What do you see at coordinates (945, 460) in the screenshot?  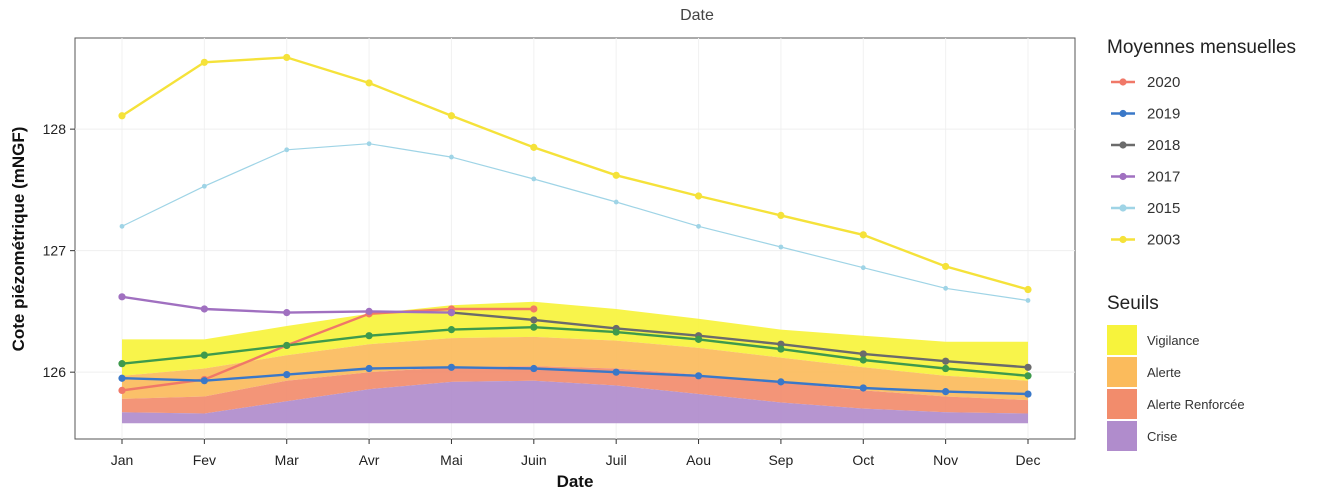 I see `x-tick-label: Nov` at bounding box center [945, 460].